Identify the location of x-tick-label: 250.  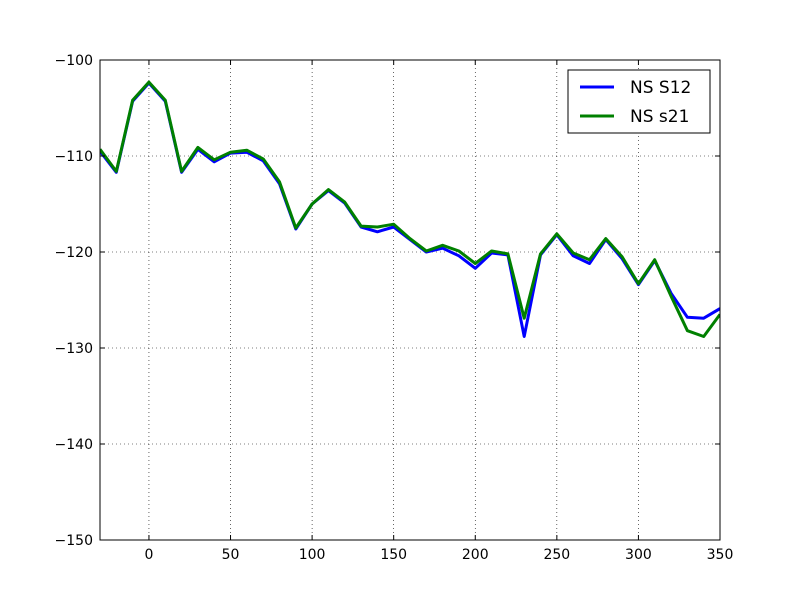
(556, 555).